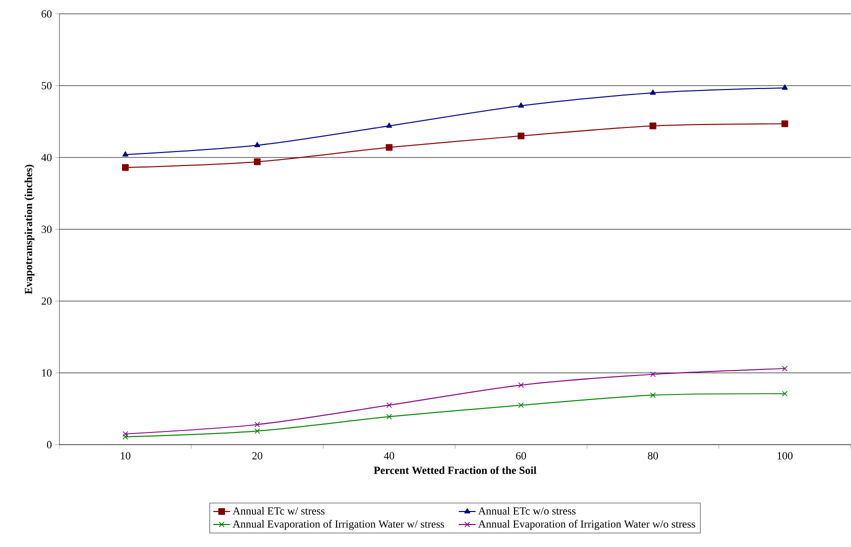  What do you see at coordinates (47, 373) in the screenshot?
I see `y-tick-label: 10` at bounding box center [47, 373].